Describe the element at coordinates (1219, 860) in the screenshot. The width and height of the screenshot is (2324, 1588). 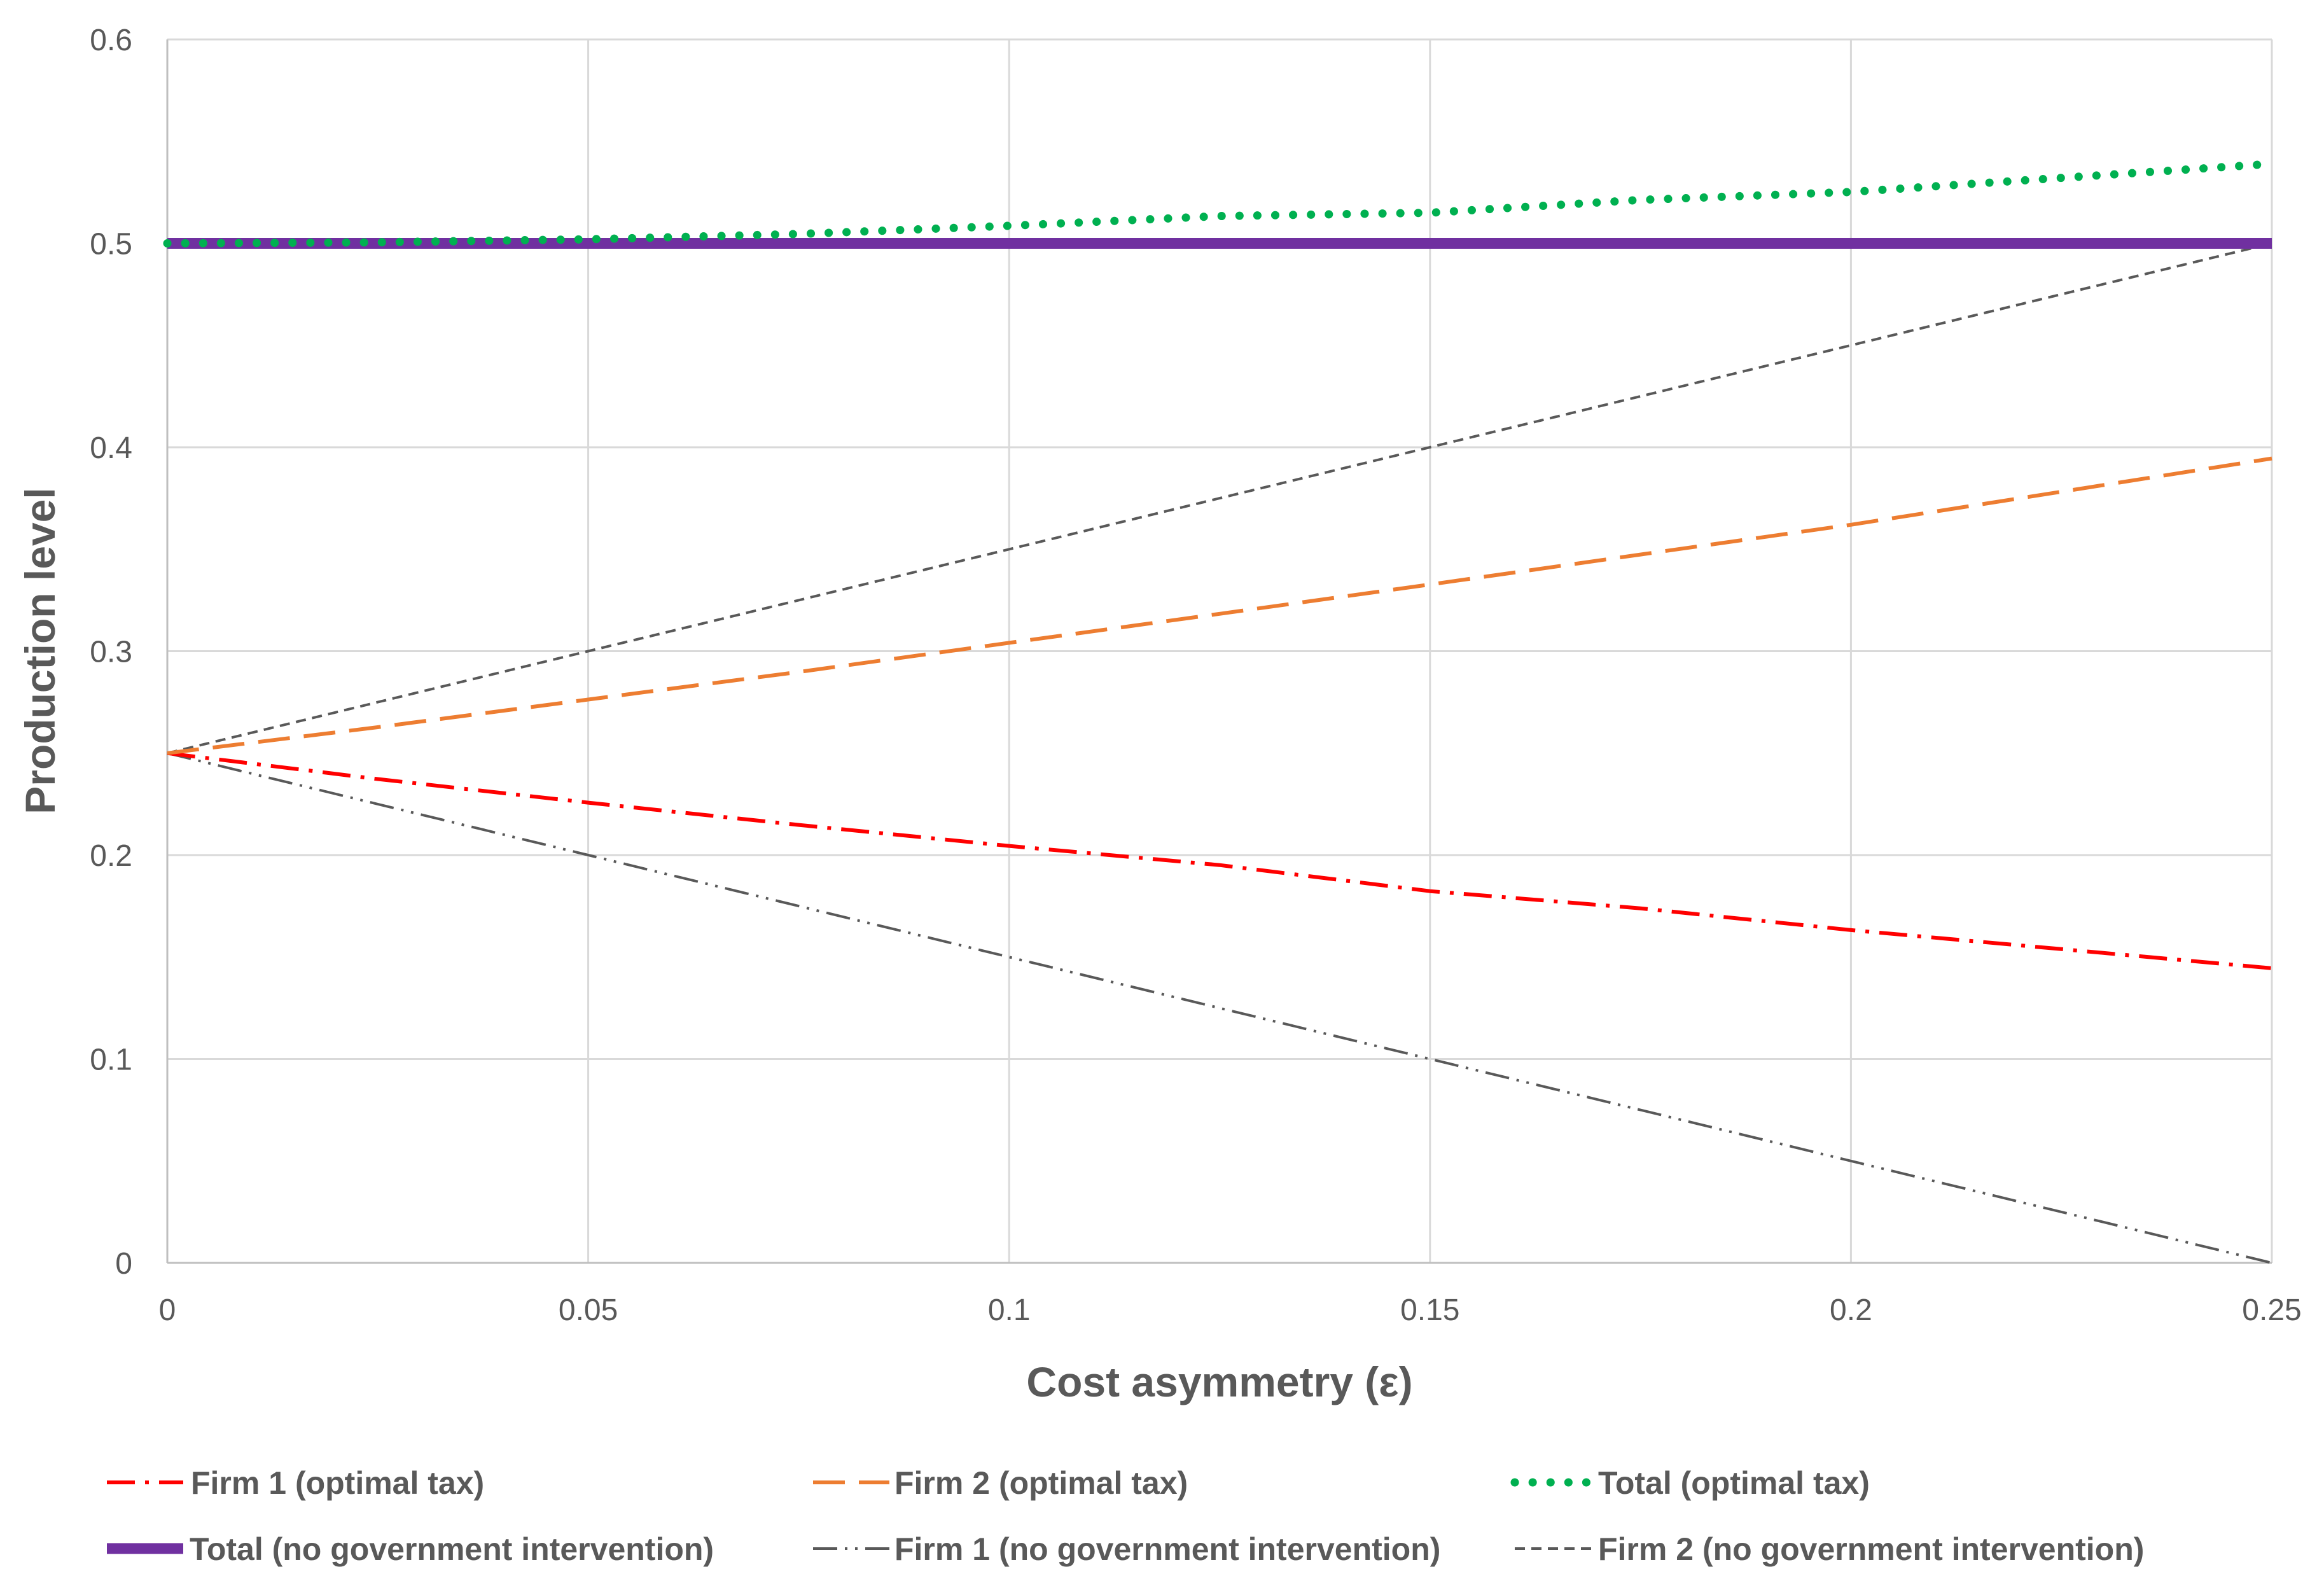
I see `series-line-firm-1-optimal-tax` at that location.